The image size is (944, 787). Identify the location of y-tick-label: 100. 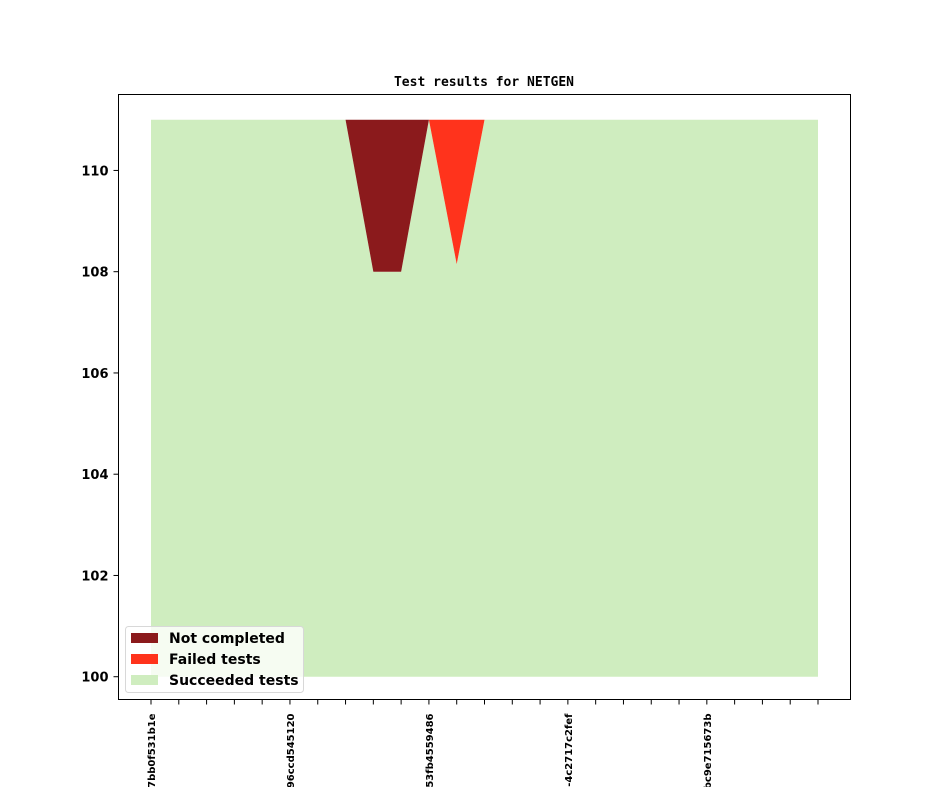
(94, 678).